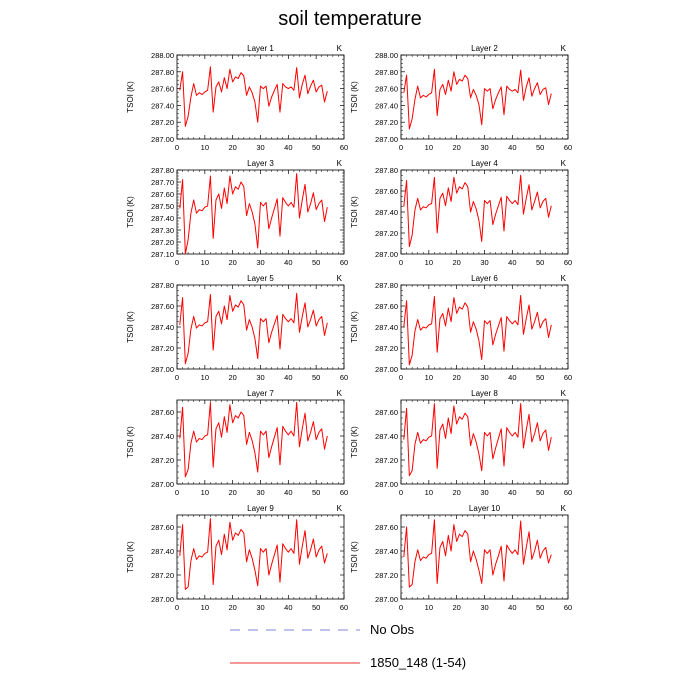 This screenshot has height=700, width=700. Describe the element at coordinates (162, 254) in the screenshot. I see `y-tick-label: 287.10` at that location.